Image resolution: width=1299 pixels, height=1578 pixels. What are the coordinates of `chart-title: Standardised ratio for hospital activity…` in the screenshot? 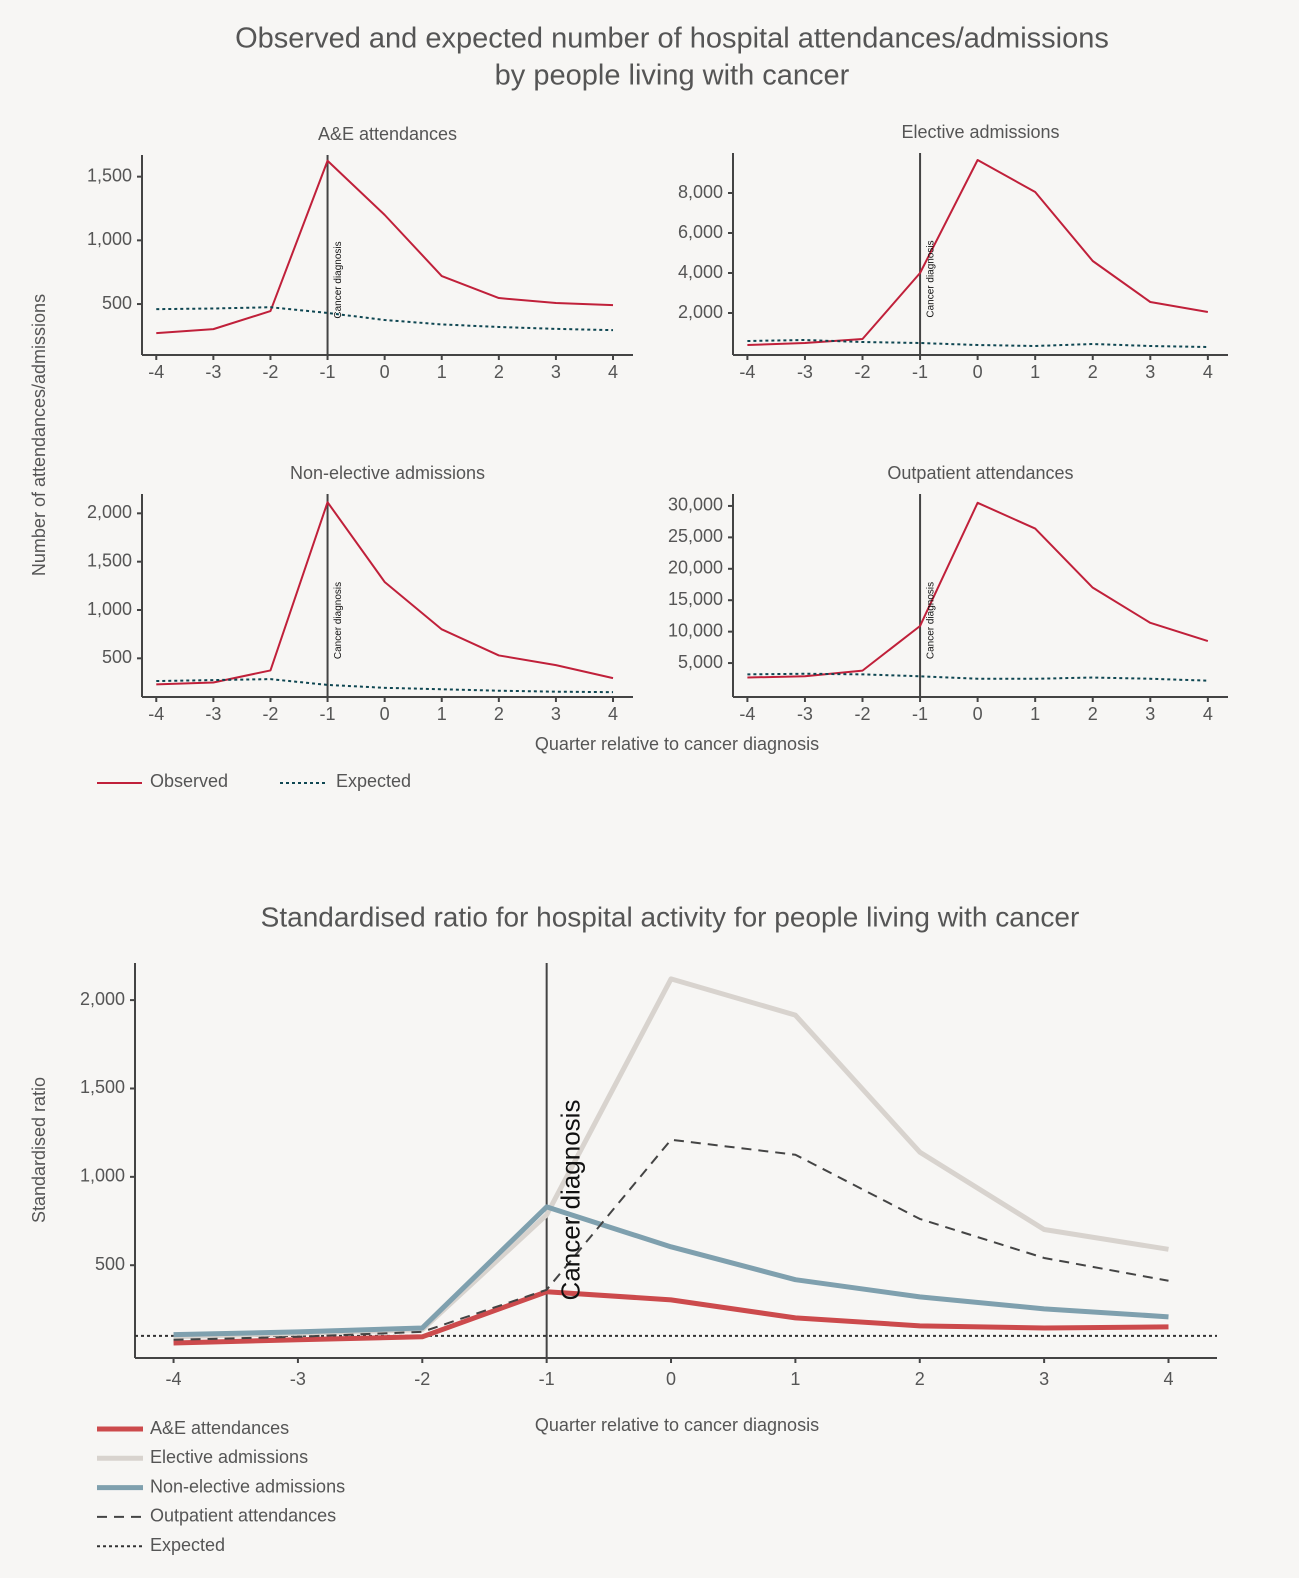 It's located at (670, 916).